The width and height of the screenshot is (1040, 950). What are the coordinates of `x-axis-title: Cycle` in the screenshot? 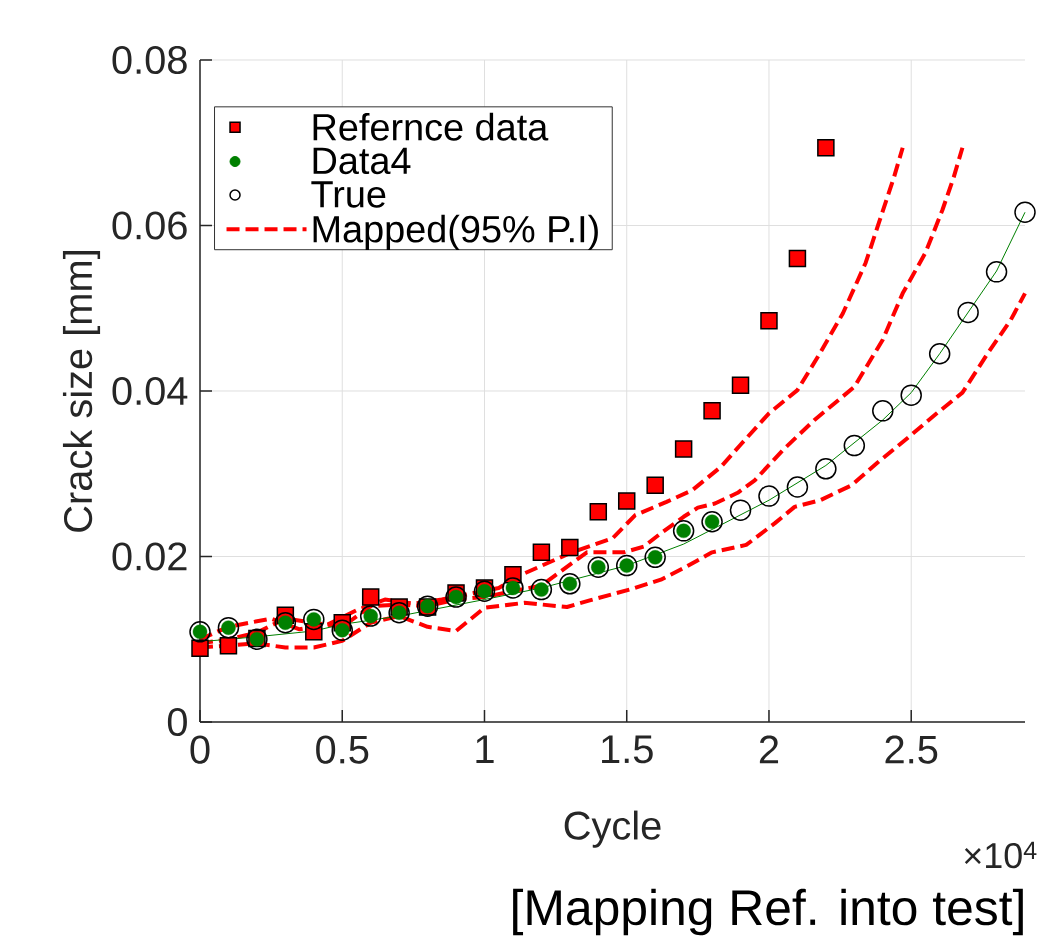 It's located at (612, 829).